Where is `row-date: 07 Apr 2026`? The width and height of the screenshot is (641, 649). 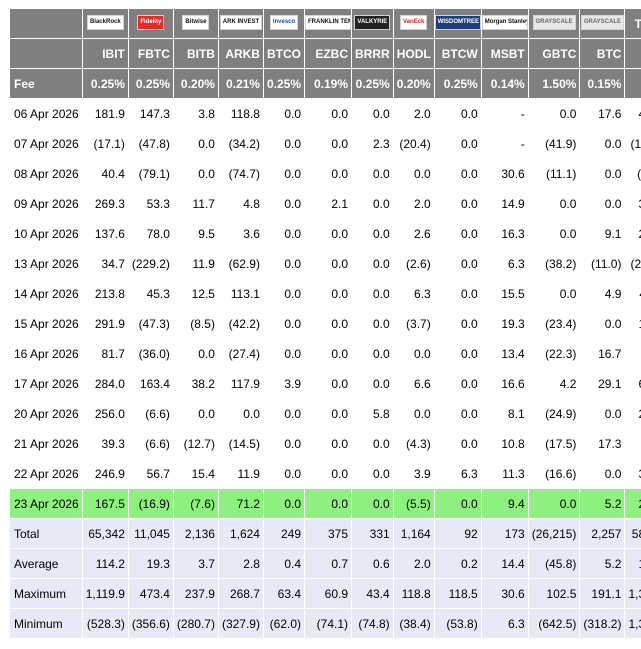 row-date: 07 Apr 2026 is located at coordinates (46, 143).